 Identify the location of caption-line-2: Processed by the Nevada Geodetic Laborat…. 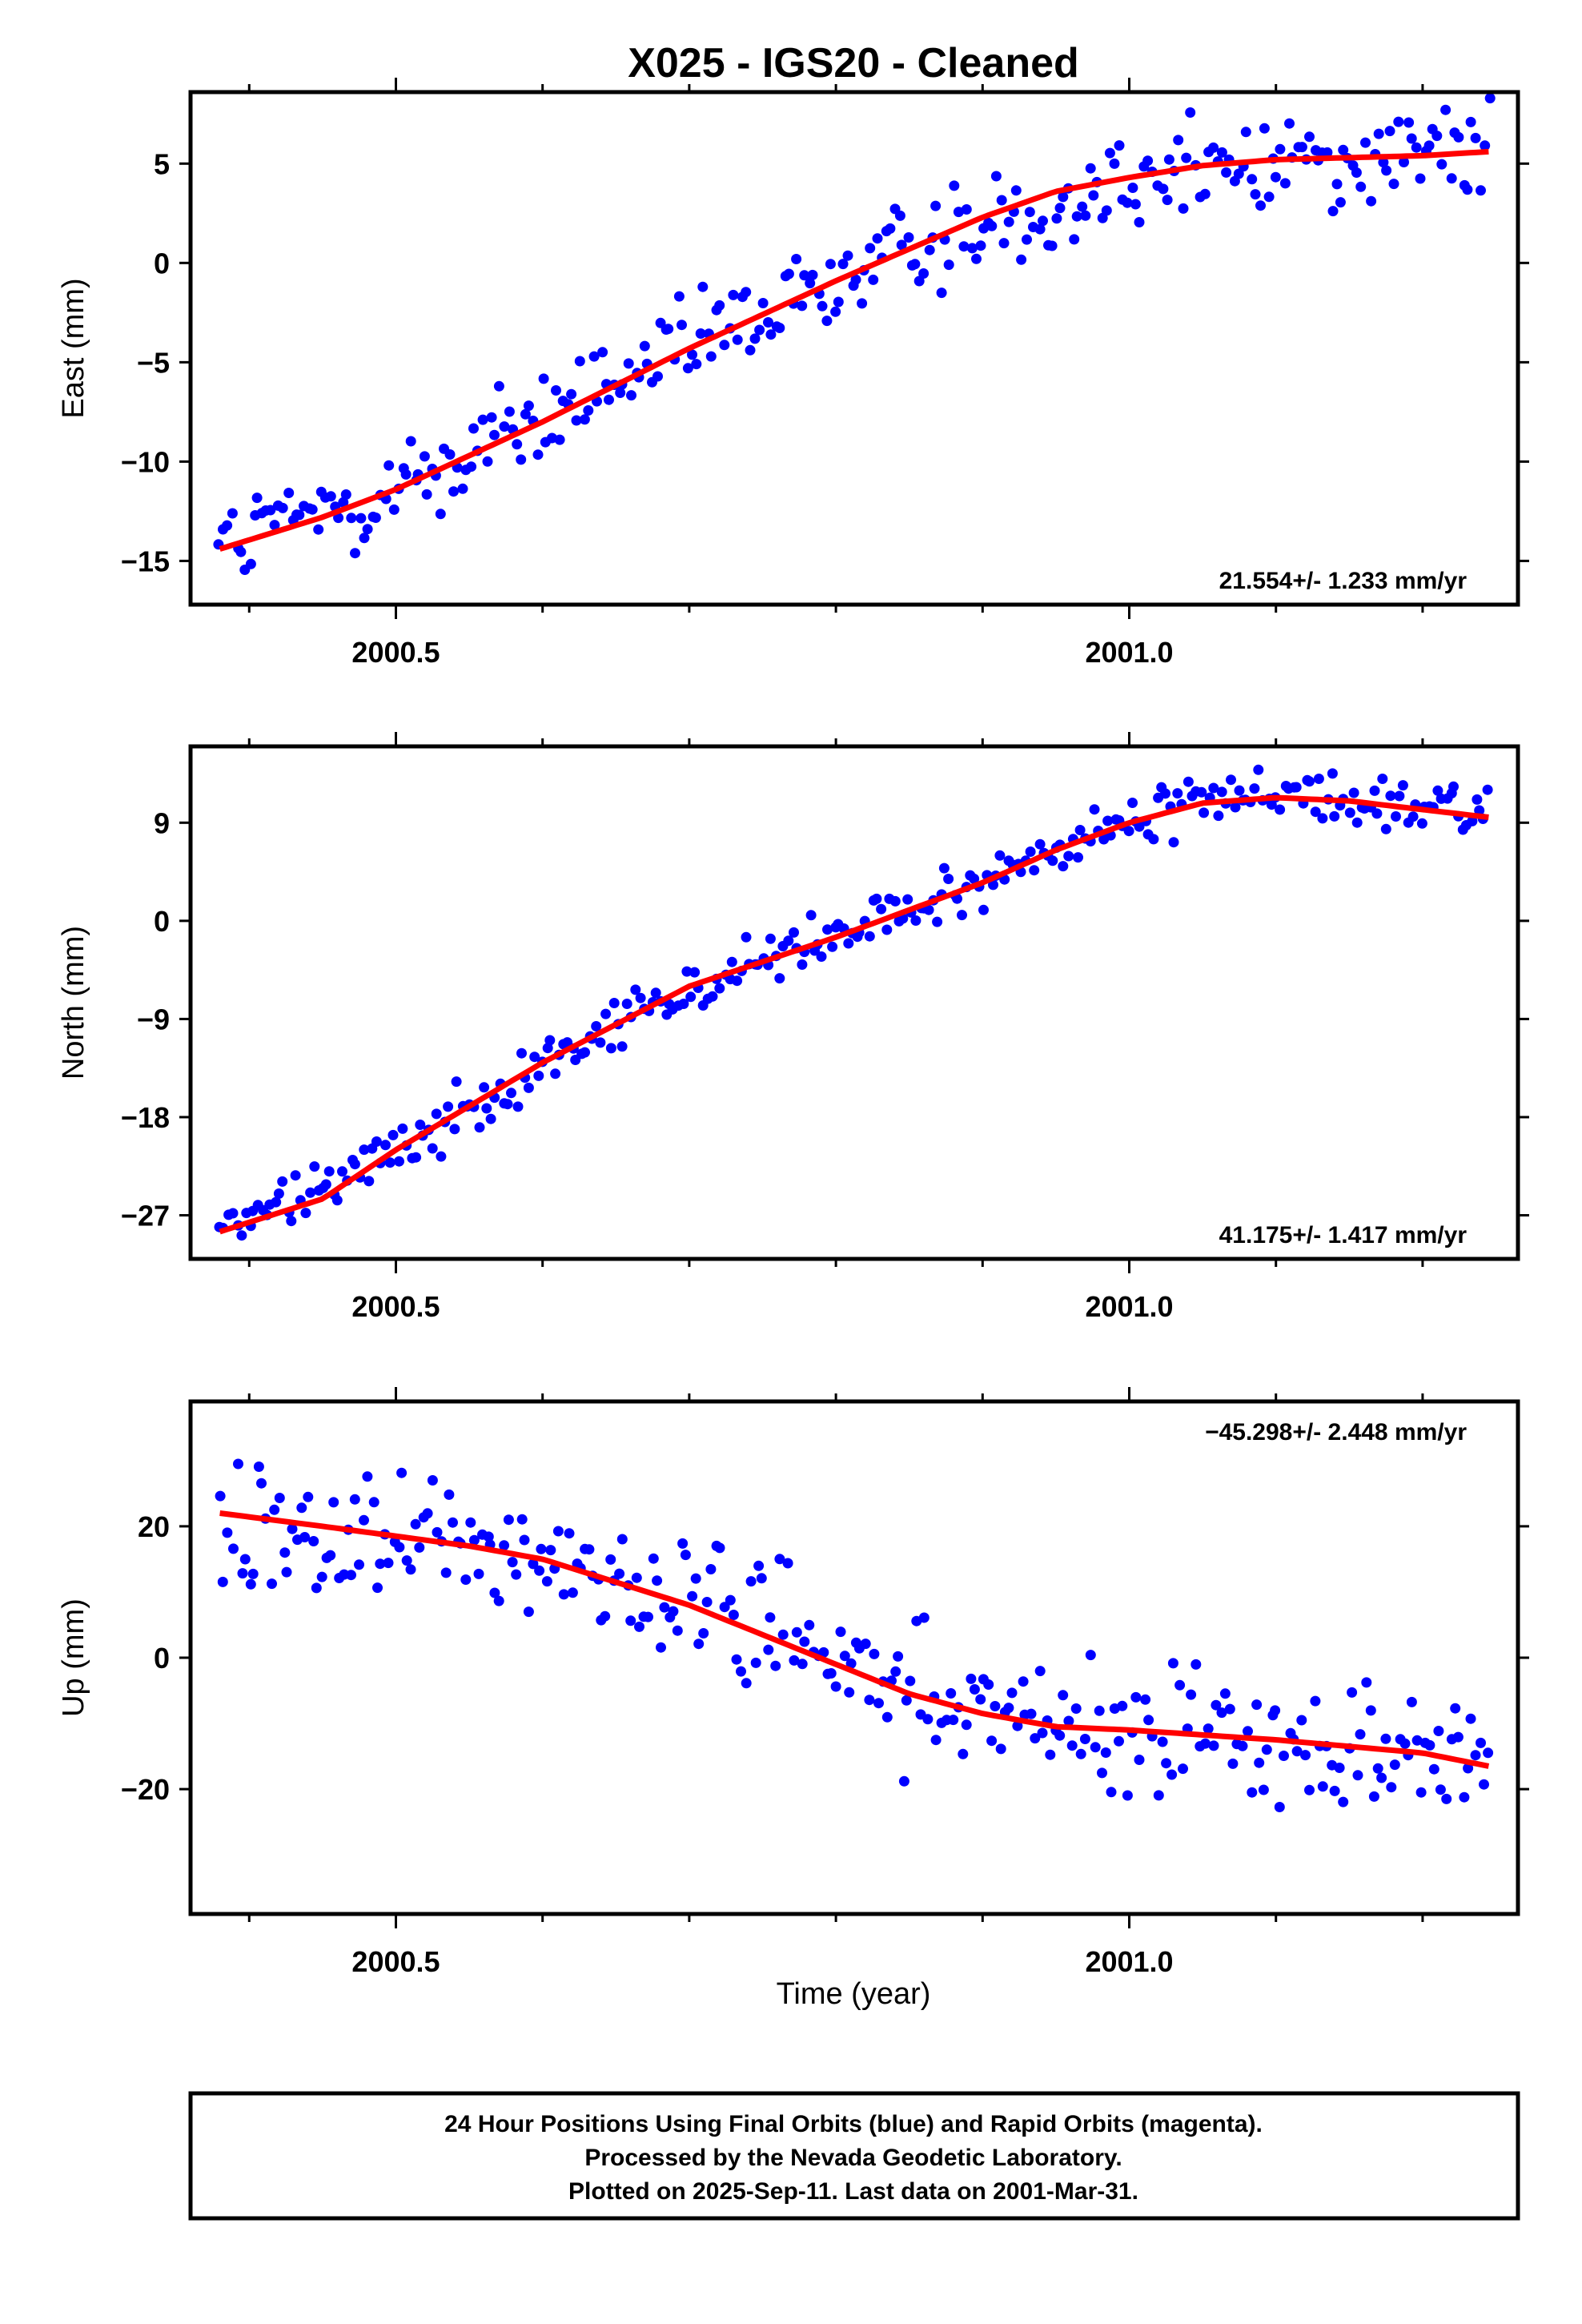
(853, 2158).